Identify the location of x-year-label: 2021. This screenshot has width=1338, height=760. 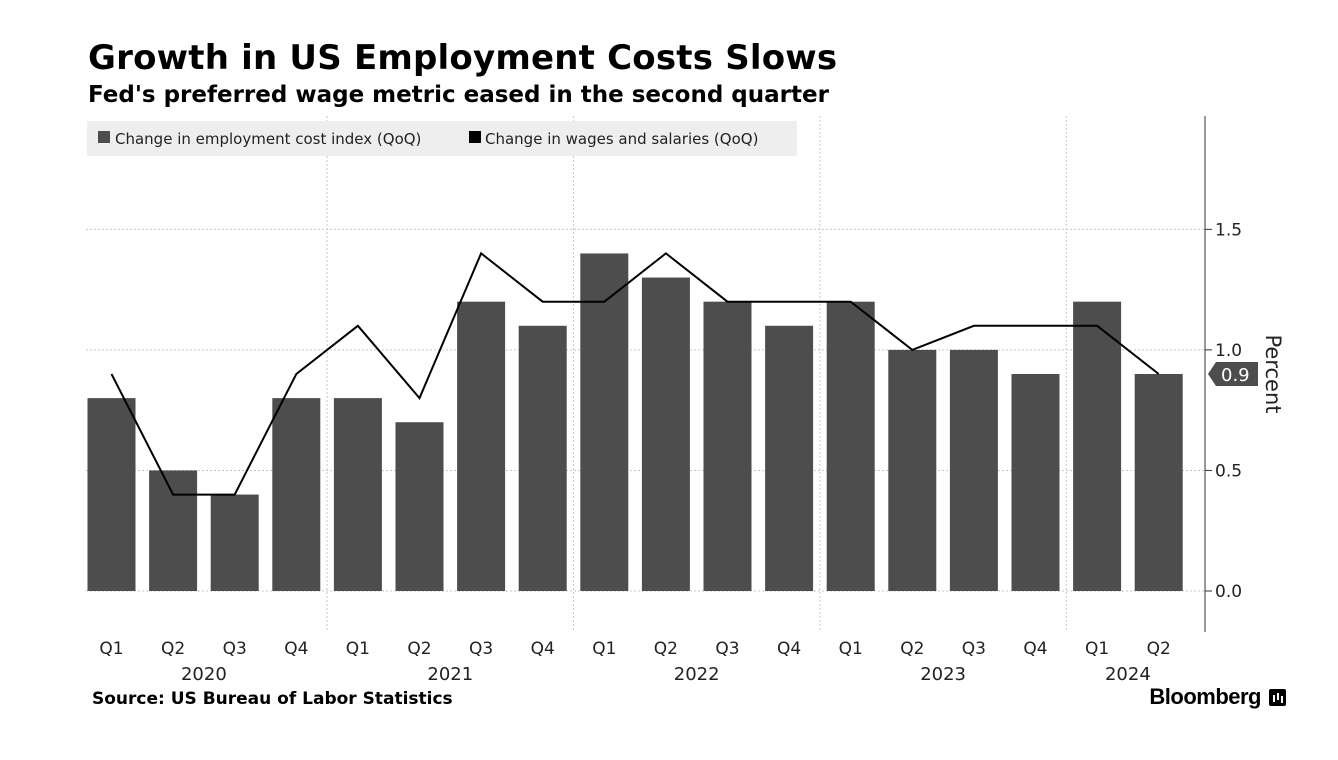
(450, 674).